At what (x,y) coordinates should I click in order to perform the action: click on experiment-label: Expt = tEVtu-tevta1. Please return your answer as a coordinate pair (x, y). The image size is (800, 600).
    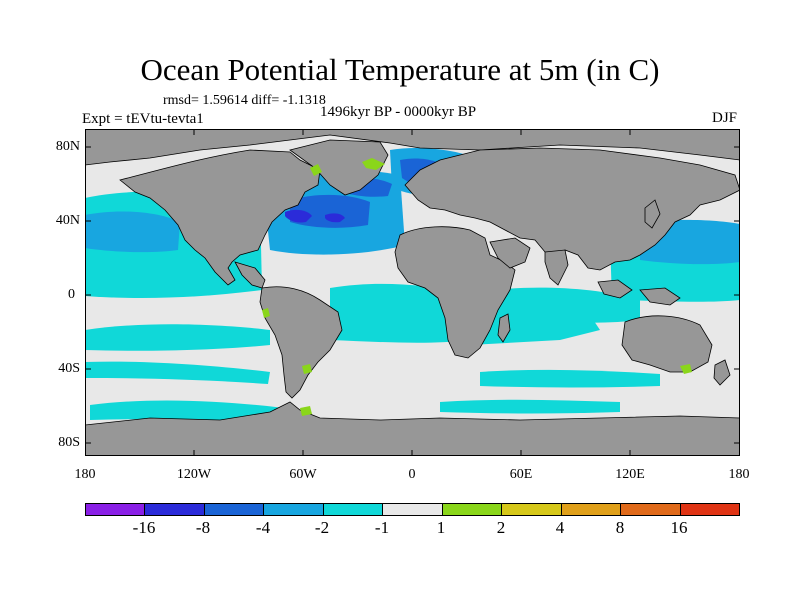
    Looking at the image, I should click on (143, 119).